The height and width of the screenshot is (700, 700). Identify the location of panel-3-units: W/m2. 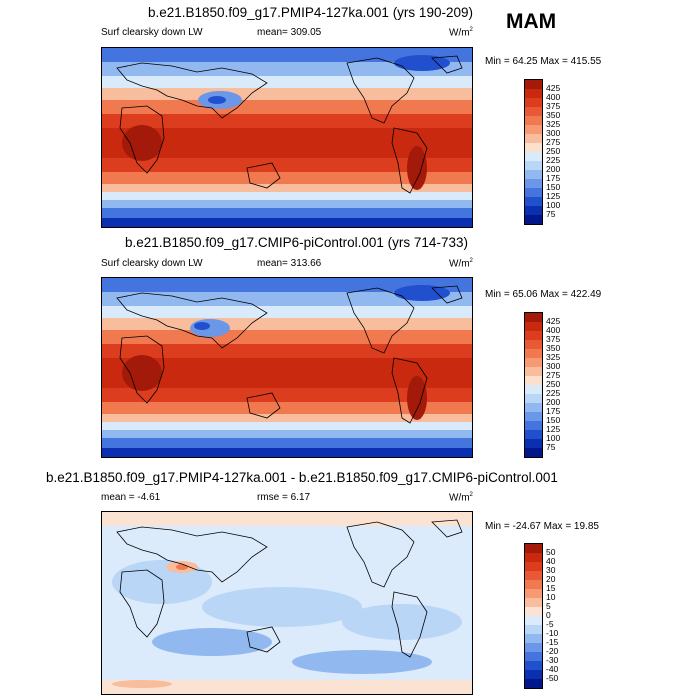
(461, 498).